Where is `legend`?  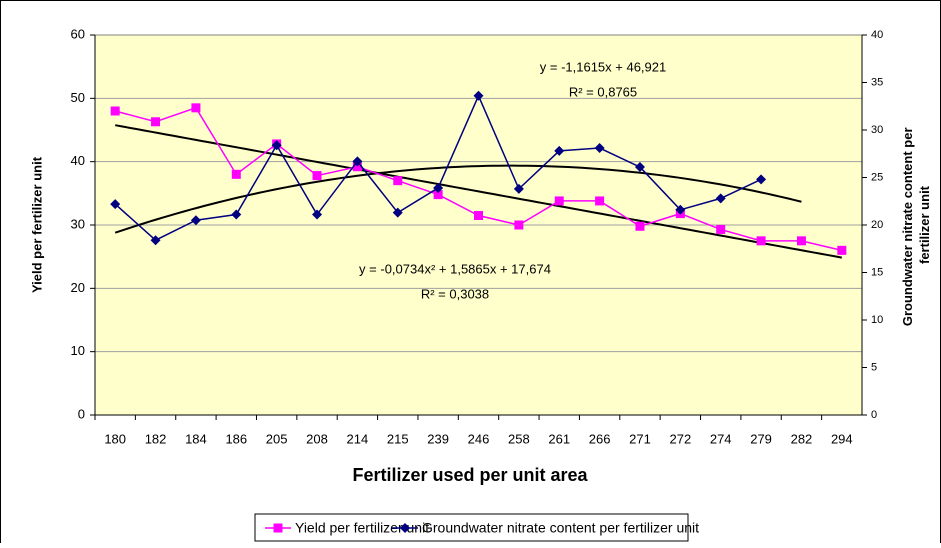
legend is located at coordinates (471, 527).